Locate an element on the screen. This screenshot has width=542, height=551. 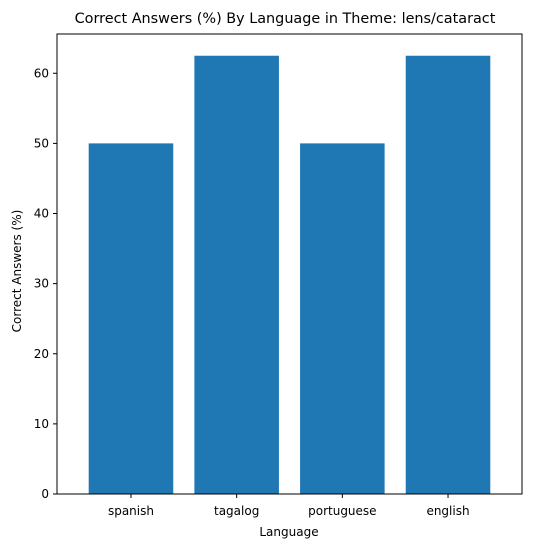
bar-english is located at coordinates (448, 275).